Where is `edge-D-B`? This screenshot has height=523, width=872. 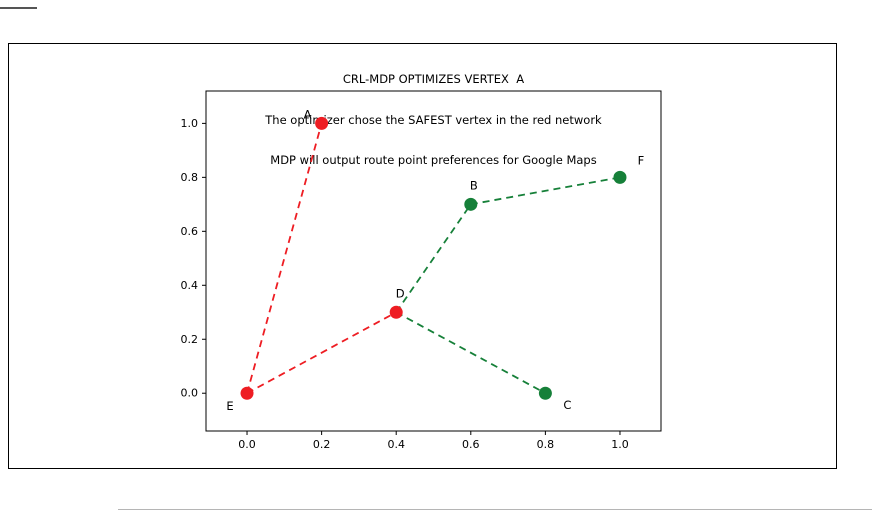 edge-D-B is located at coordinates (433, 258).